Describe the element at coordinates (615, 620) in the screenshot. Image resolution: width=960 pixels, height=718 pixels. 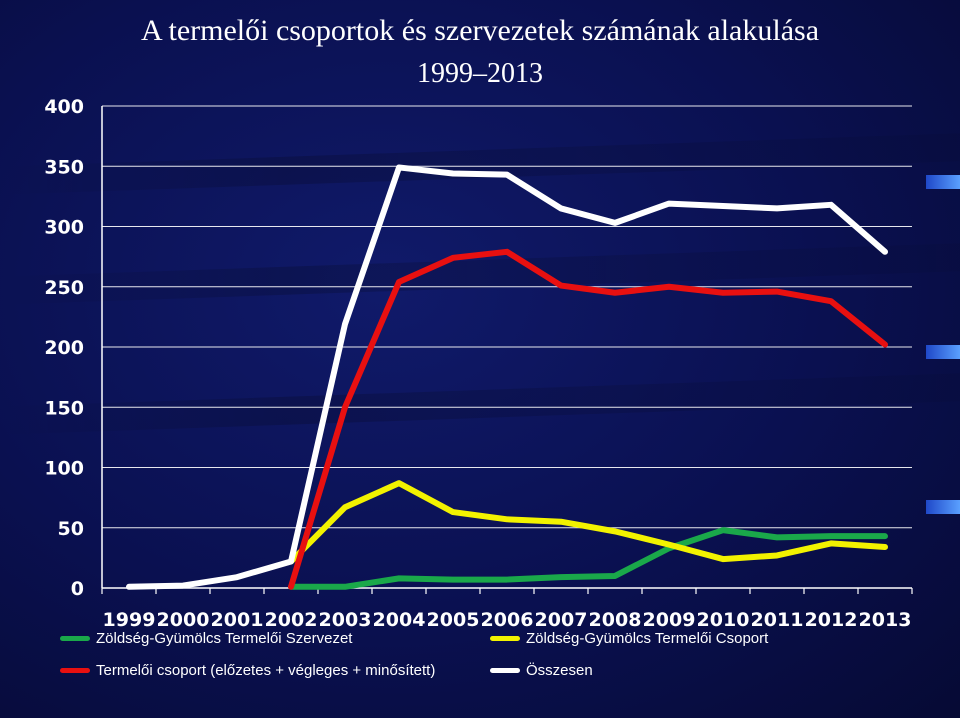
I see `x-tick-label: 2008` at that location.